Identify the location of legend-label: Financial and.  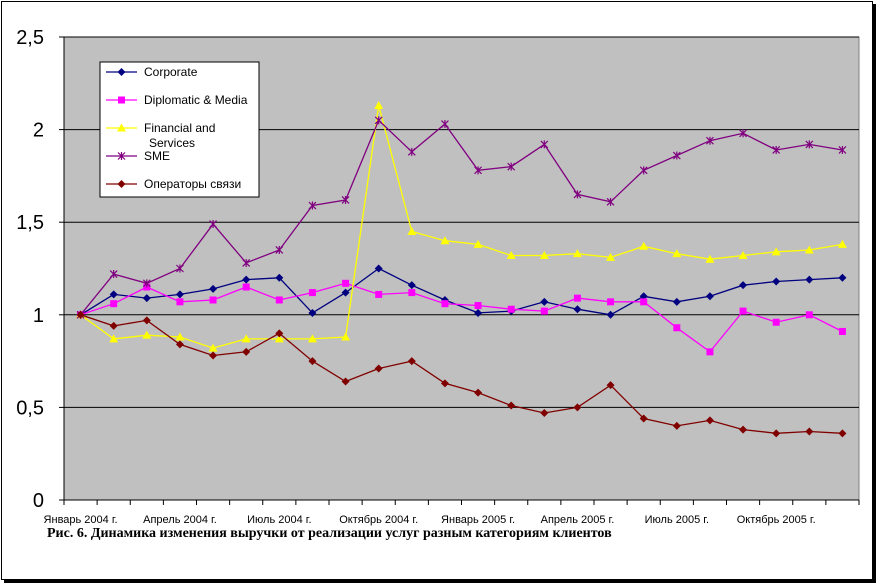
(179, 128).